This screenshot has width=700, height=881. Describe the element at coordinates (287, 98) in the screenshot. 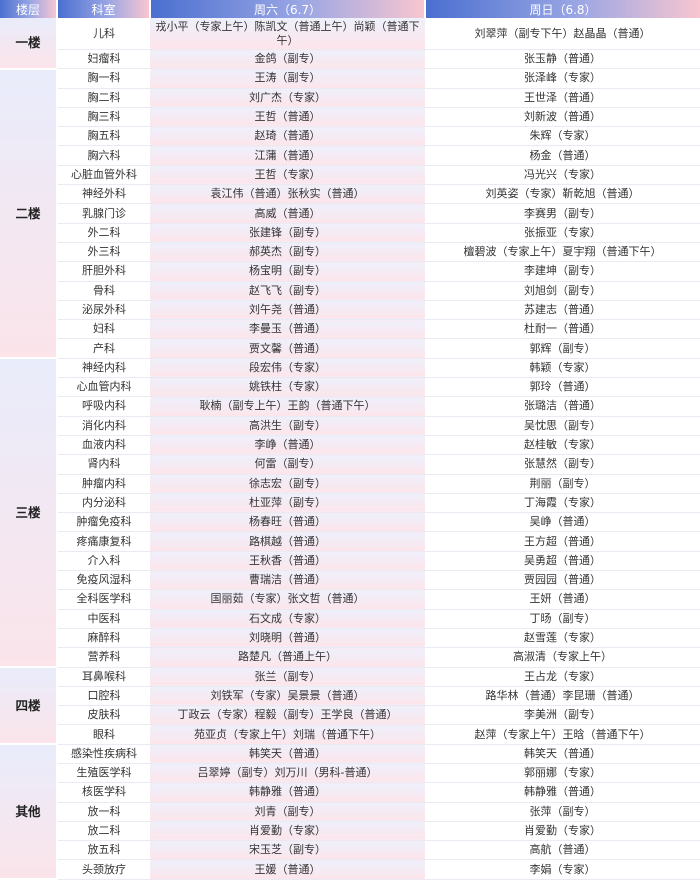

I see `saturday-doctors-cell: 刘广杰（专家）` at that location.